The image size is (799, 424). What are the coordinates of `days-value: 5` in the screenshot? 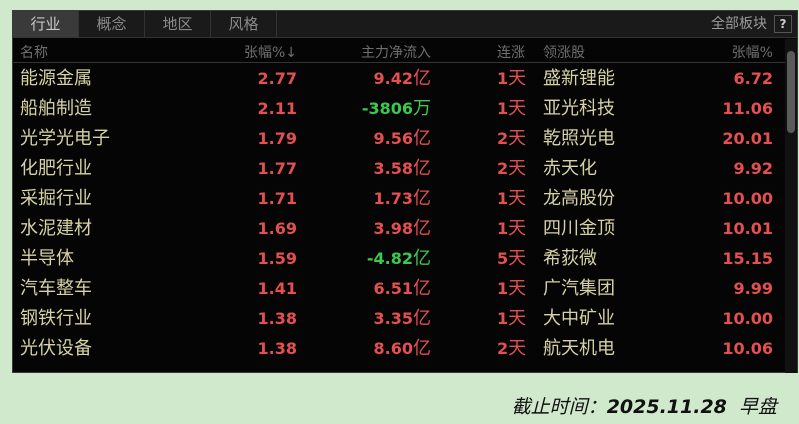 It's located at (503, 258).